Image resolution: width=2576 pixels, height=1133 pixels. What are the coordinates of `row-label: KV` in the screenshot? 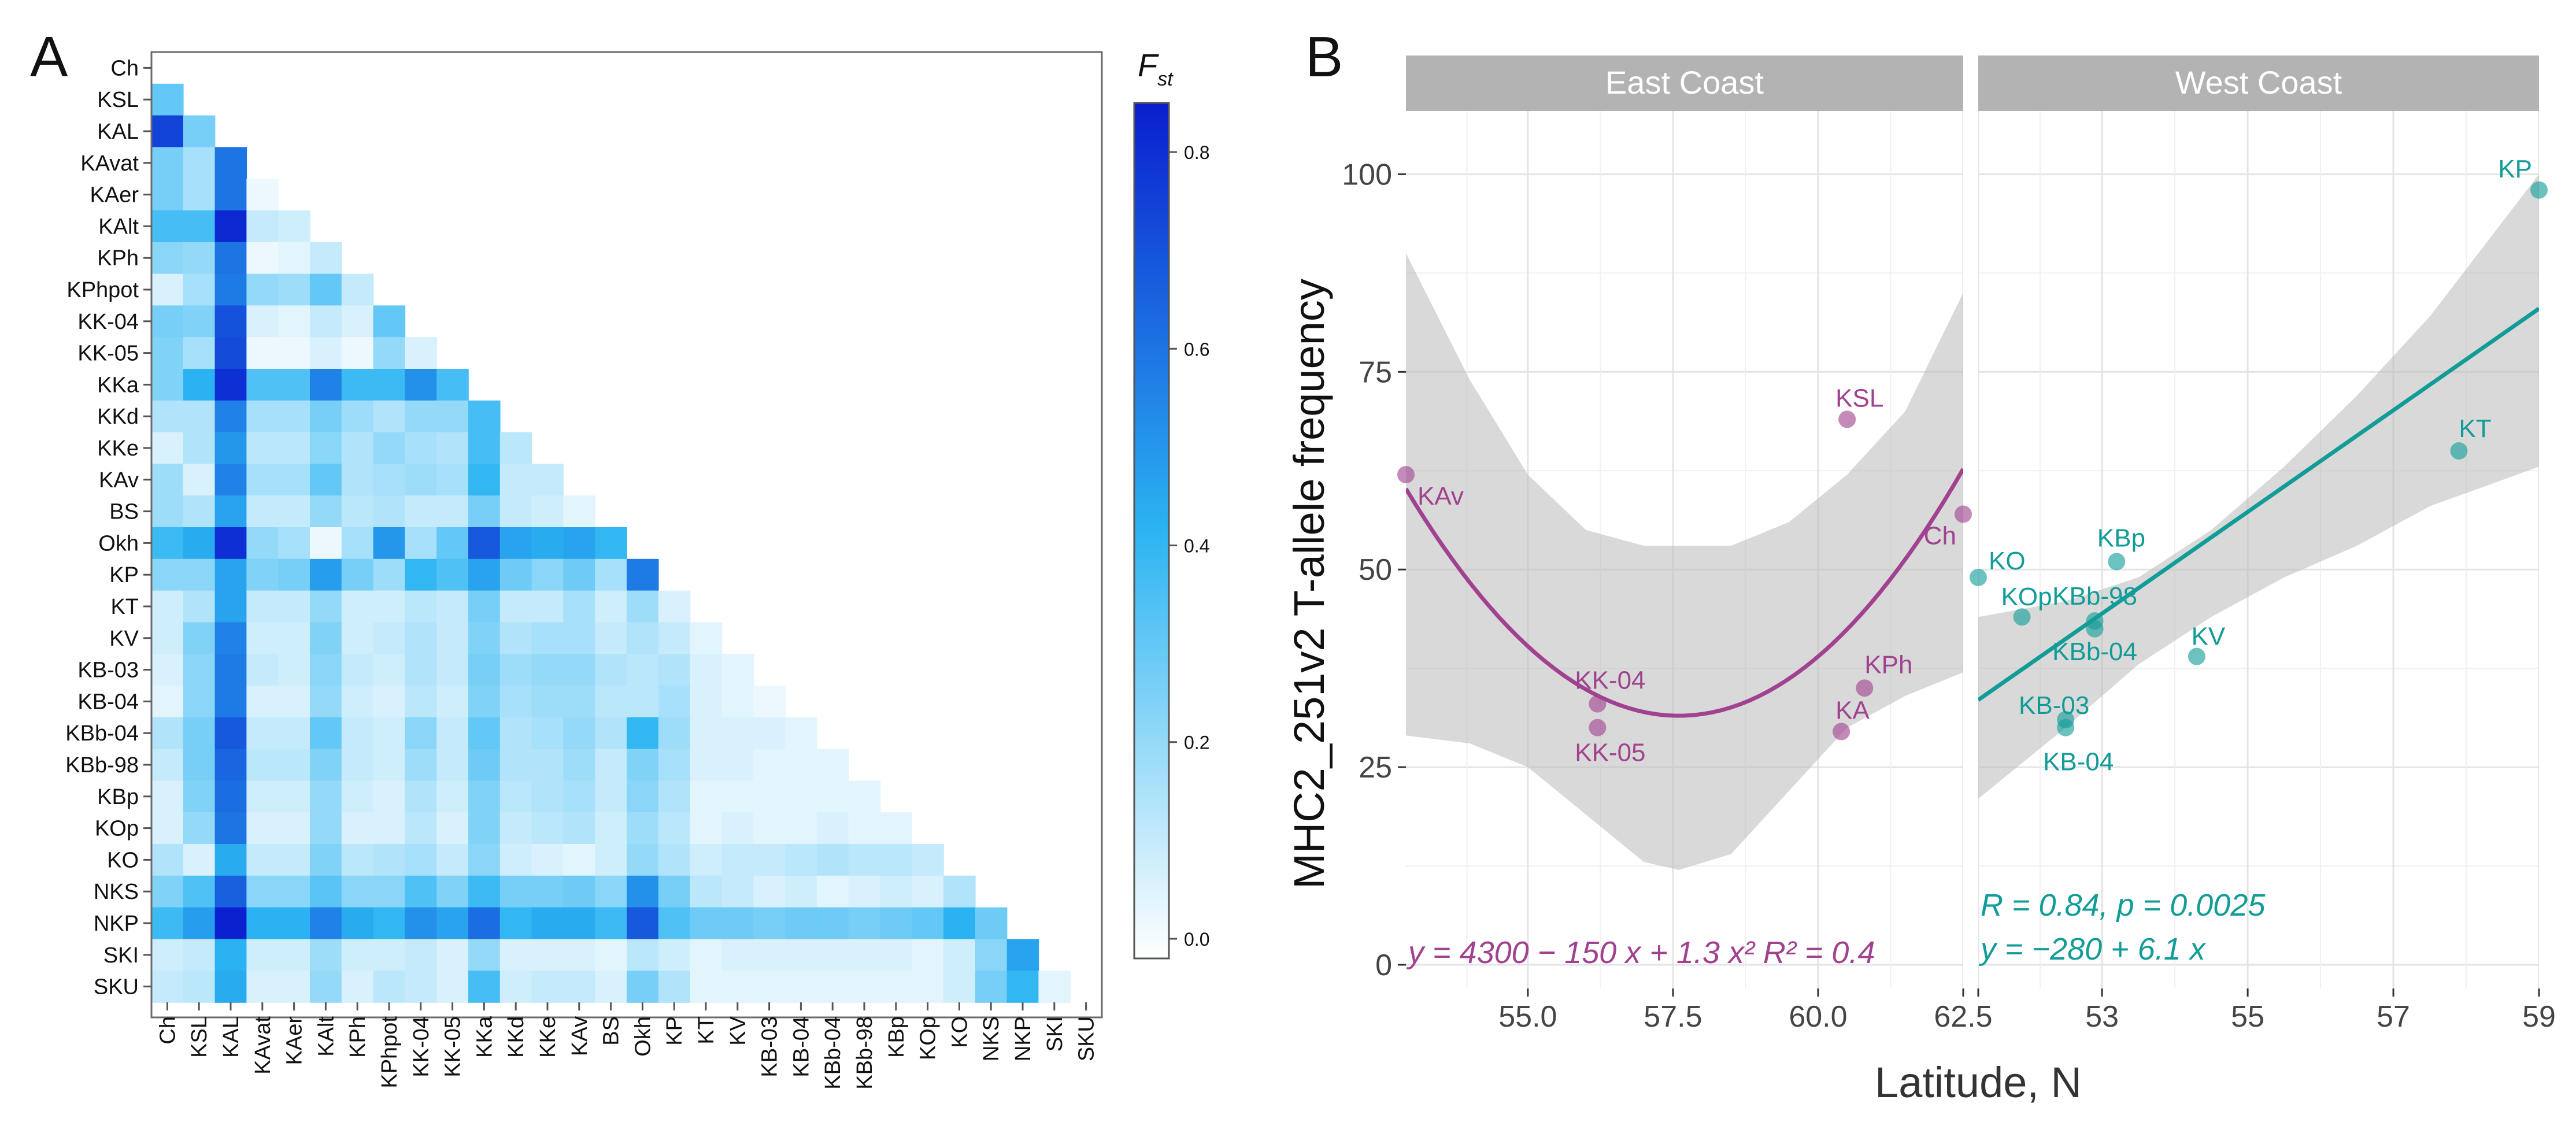 It's located at (124, 639).